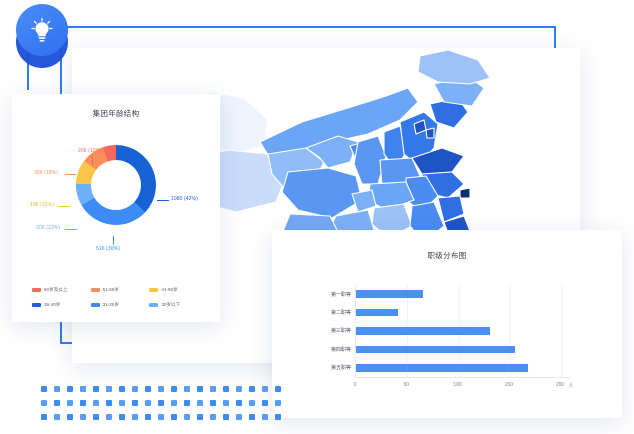 The width and height of the screenshot is (634, 434). I want to click on bar-x-axis: 0 50 100 150 200 人, so click(463, 384).